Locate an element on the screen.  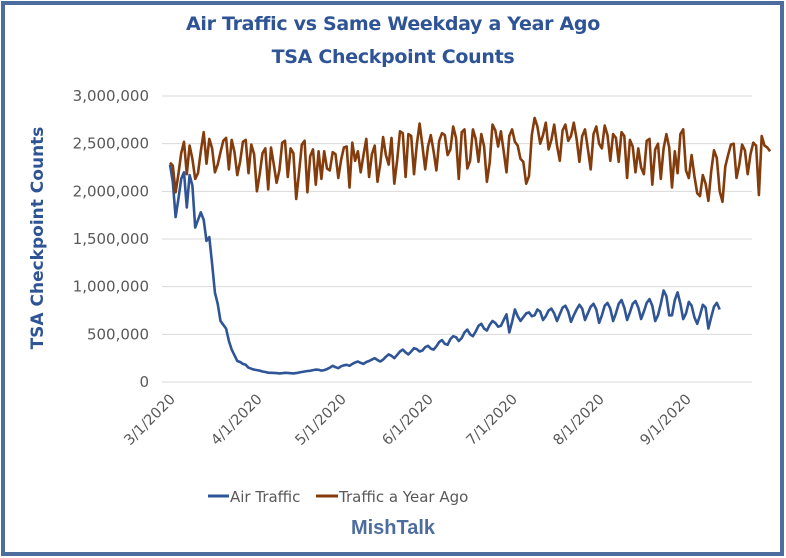
x-tick-label: 9/1/2020 is located at coordinates (665, 420).